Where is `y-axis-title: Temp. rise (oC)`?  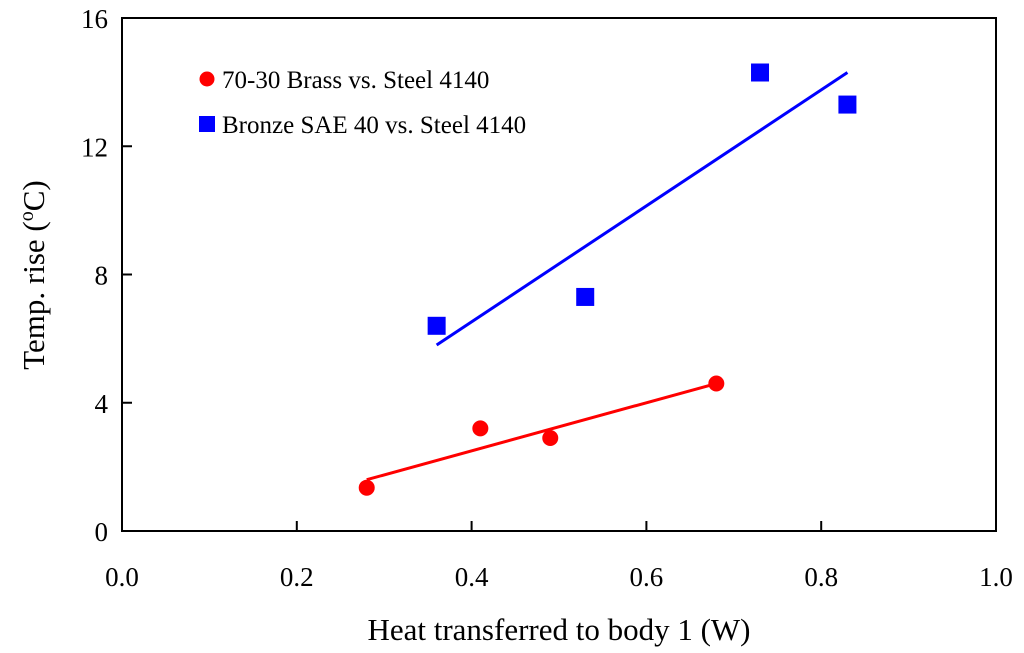
y-axis-title: Temp. rise (oC) is located at coordinates (33, 274).